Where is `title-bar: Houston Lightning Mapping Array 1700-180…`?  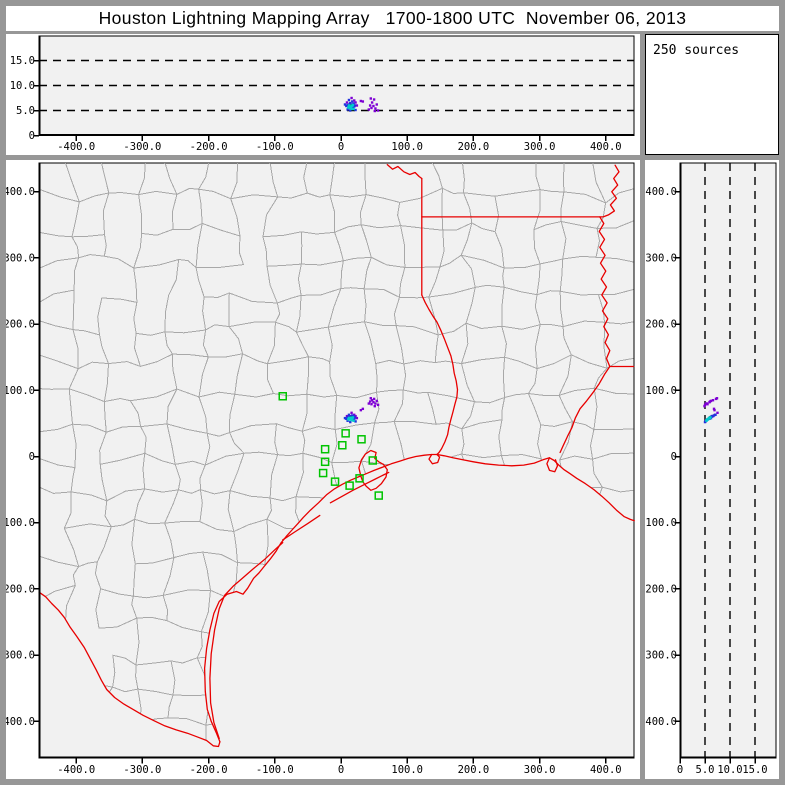
title-bar: Houston Lightning Mapping Array 1700-180… is located at coordinates (392, 18).